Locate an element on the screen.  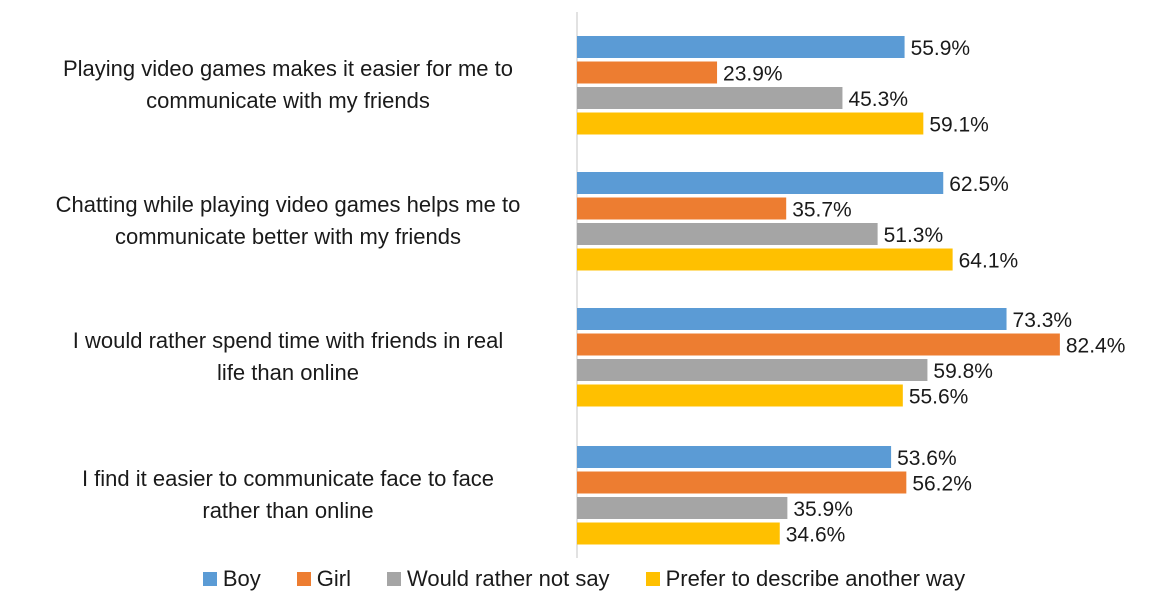
legend-item: Would rather not say is located at coordinates (498, 578).